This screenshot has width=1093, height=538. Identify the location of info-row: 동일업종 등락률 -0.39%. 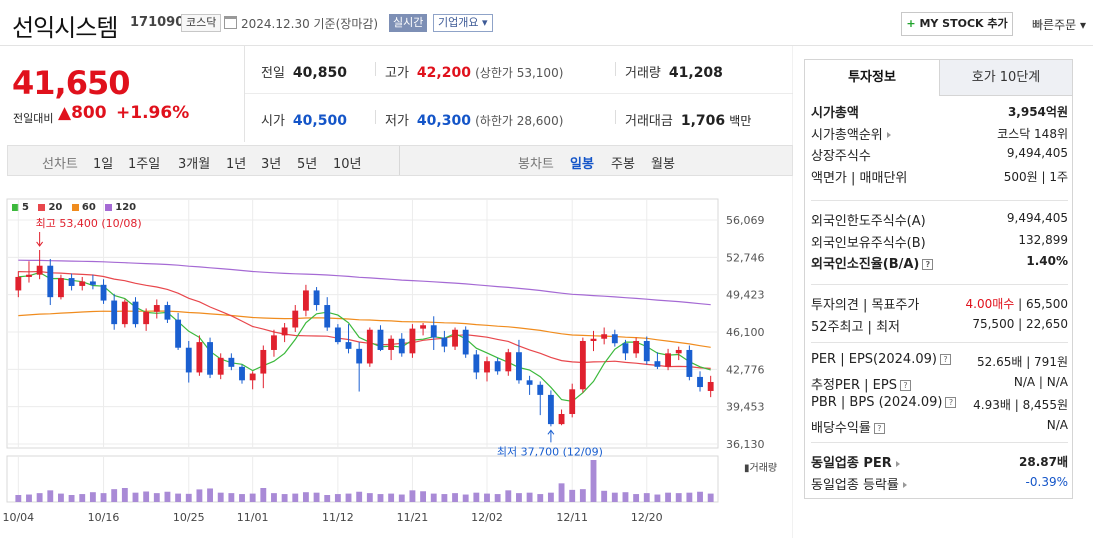
(939, 482).